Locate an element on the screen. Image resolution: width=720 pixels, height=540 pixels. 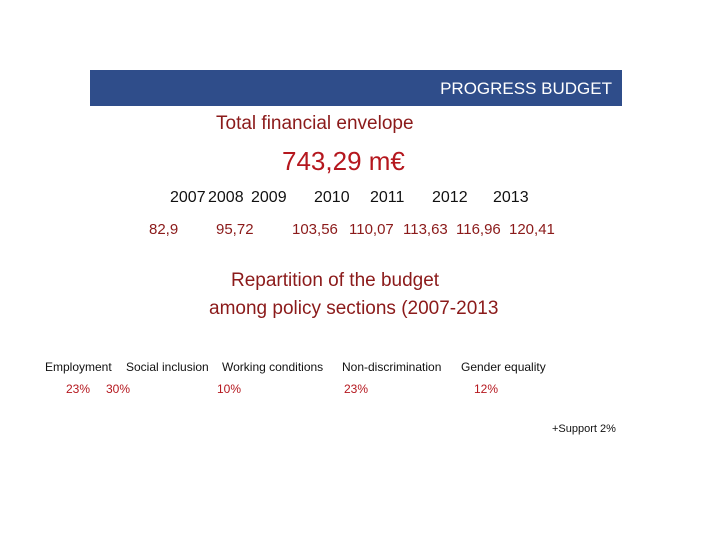
policy-name: Gender equality is located at coordinates (503, 367).